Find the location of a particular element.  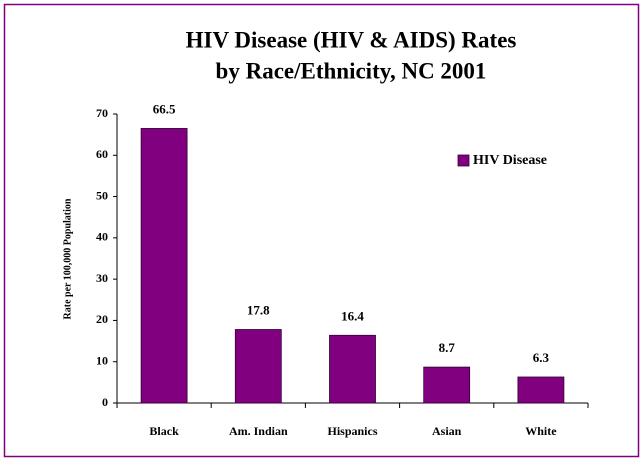

x-tick-label: Am. Indian is located at coordinates (258, 431).